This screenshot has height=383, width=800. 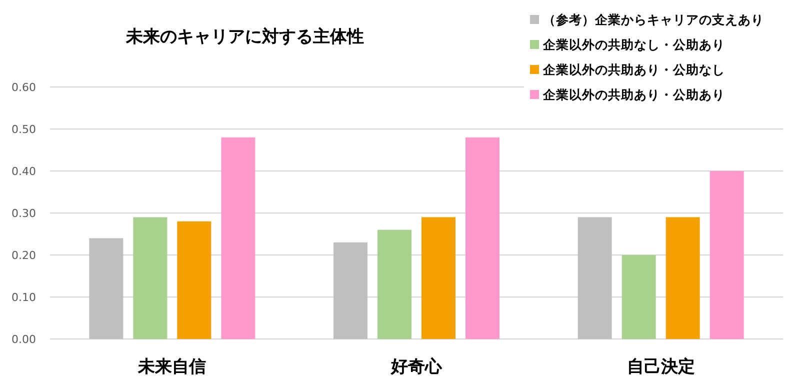 What do you see at coordinates (633, 94) in the screenshot?
I see `legend-label: 企業以外の共助あり・公助あり` at bounding box center [633, 94].